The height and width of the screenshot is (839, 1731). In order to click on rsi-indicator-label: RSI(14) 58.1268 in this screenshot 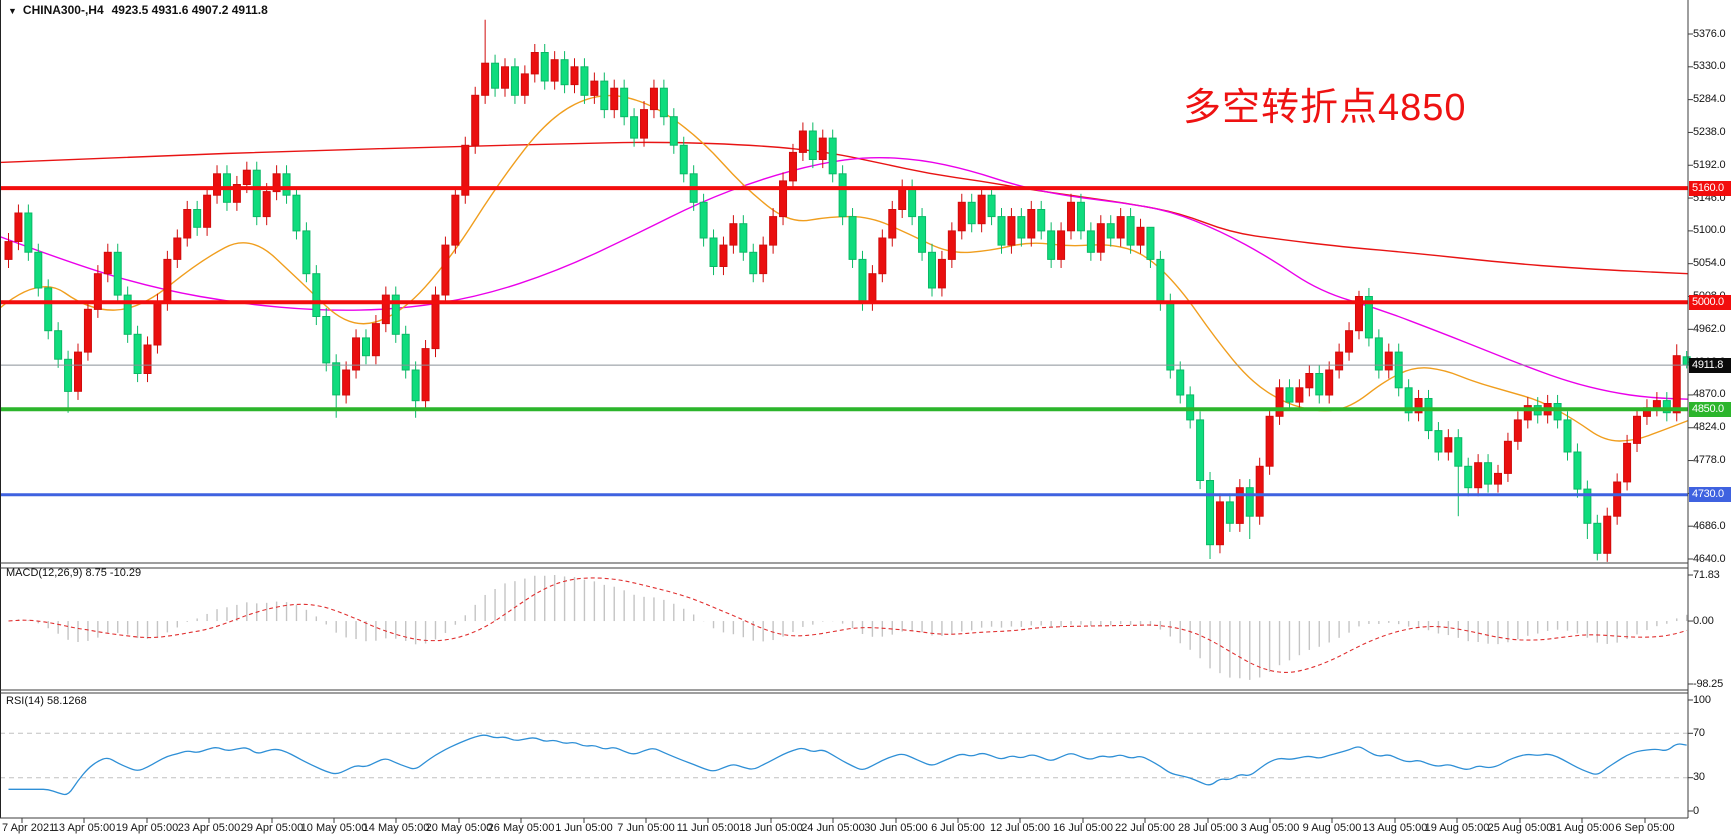, I will do `click(46, 701)`.